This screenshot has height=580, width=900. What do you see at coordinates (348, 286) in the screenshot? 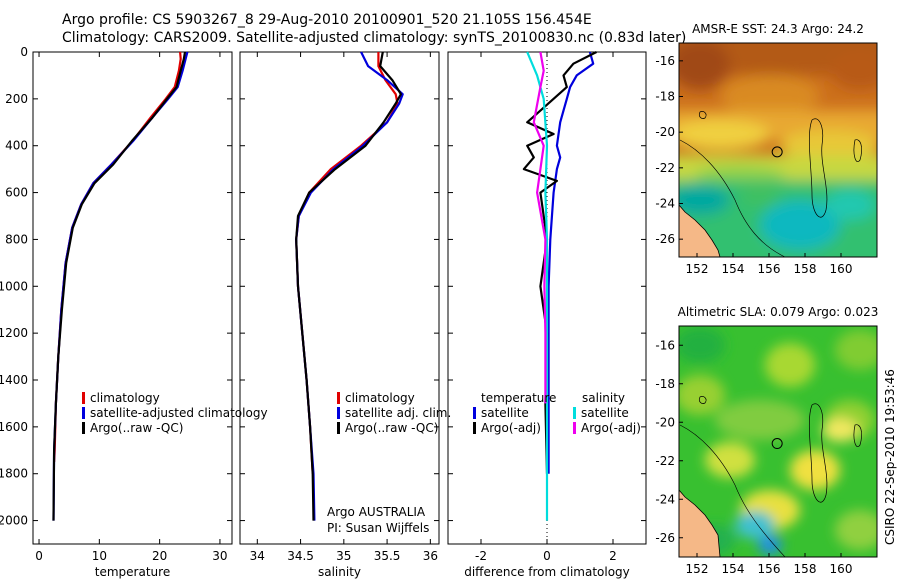
I see `salinity-series-line` at bounding box center [348, 286].